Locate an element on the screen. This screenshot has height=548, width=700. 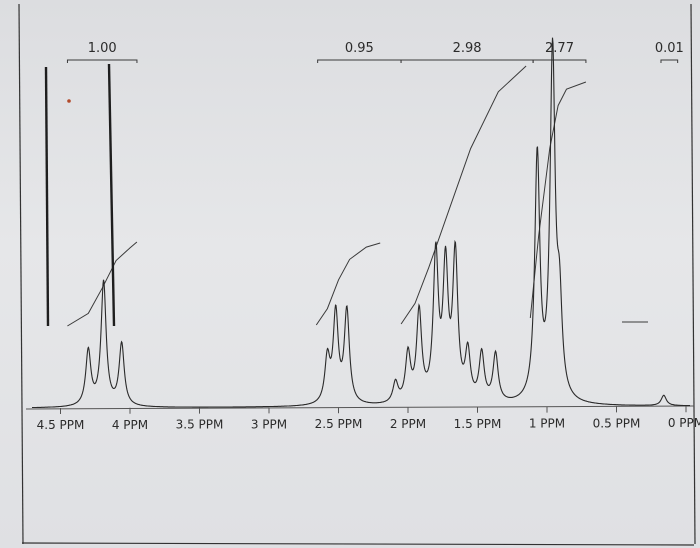
x-tick-label: 3.5 PPM is located at coordinates (200, 425).